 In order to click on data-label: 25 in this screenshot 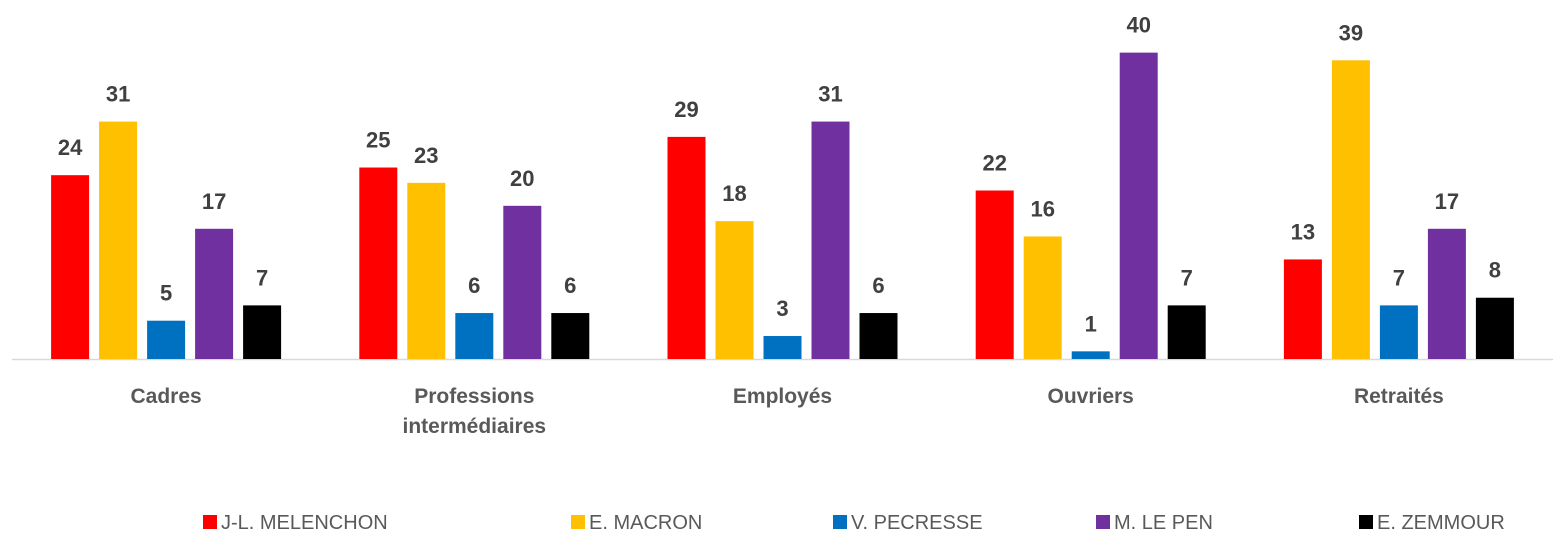, I will do `click(378, 140)`.